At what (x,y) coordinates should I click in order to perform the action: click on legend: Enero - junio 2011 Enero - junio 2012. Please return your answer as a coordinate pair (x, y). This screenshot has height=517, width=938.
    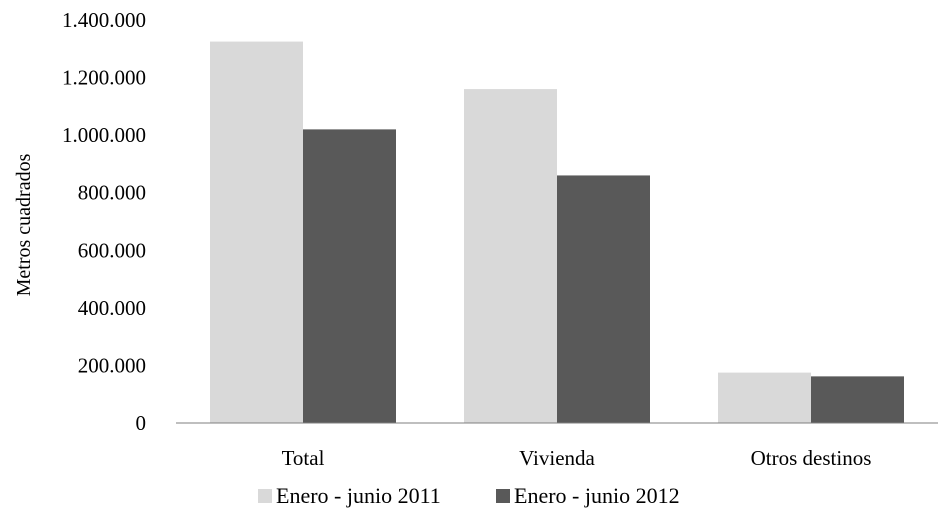
    Looking at the image, I should click on (469, 495).